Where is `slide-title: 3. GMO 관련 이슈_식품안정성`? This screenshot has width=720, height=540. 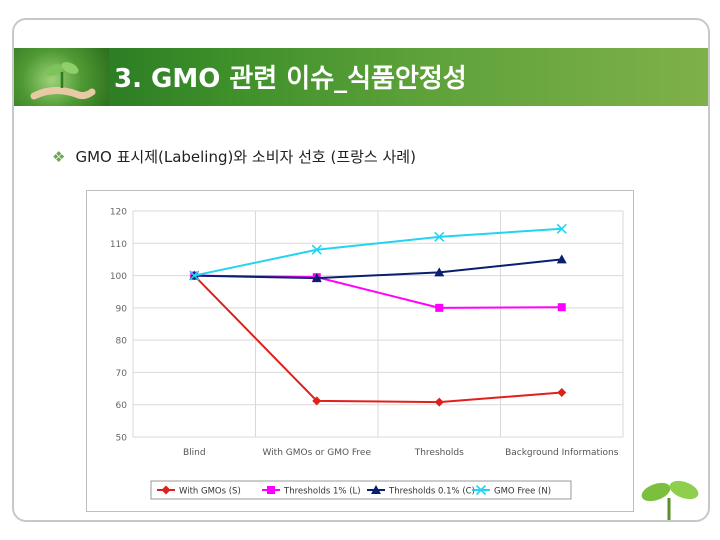 slide-title: 3. GMO 관련 이슈_식품안정성 is located at coordinates (290, 79).